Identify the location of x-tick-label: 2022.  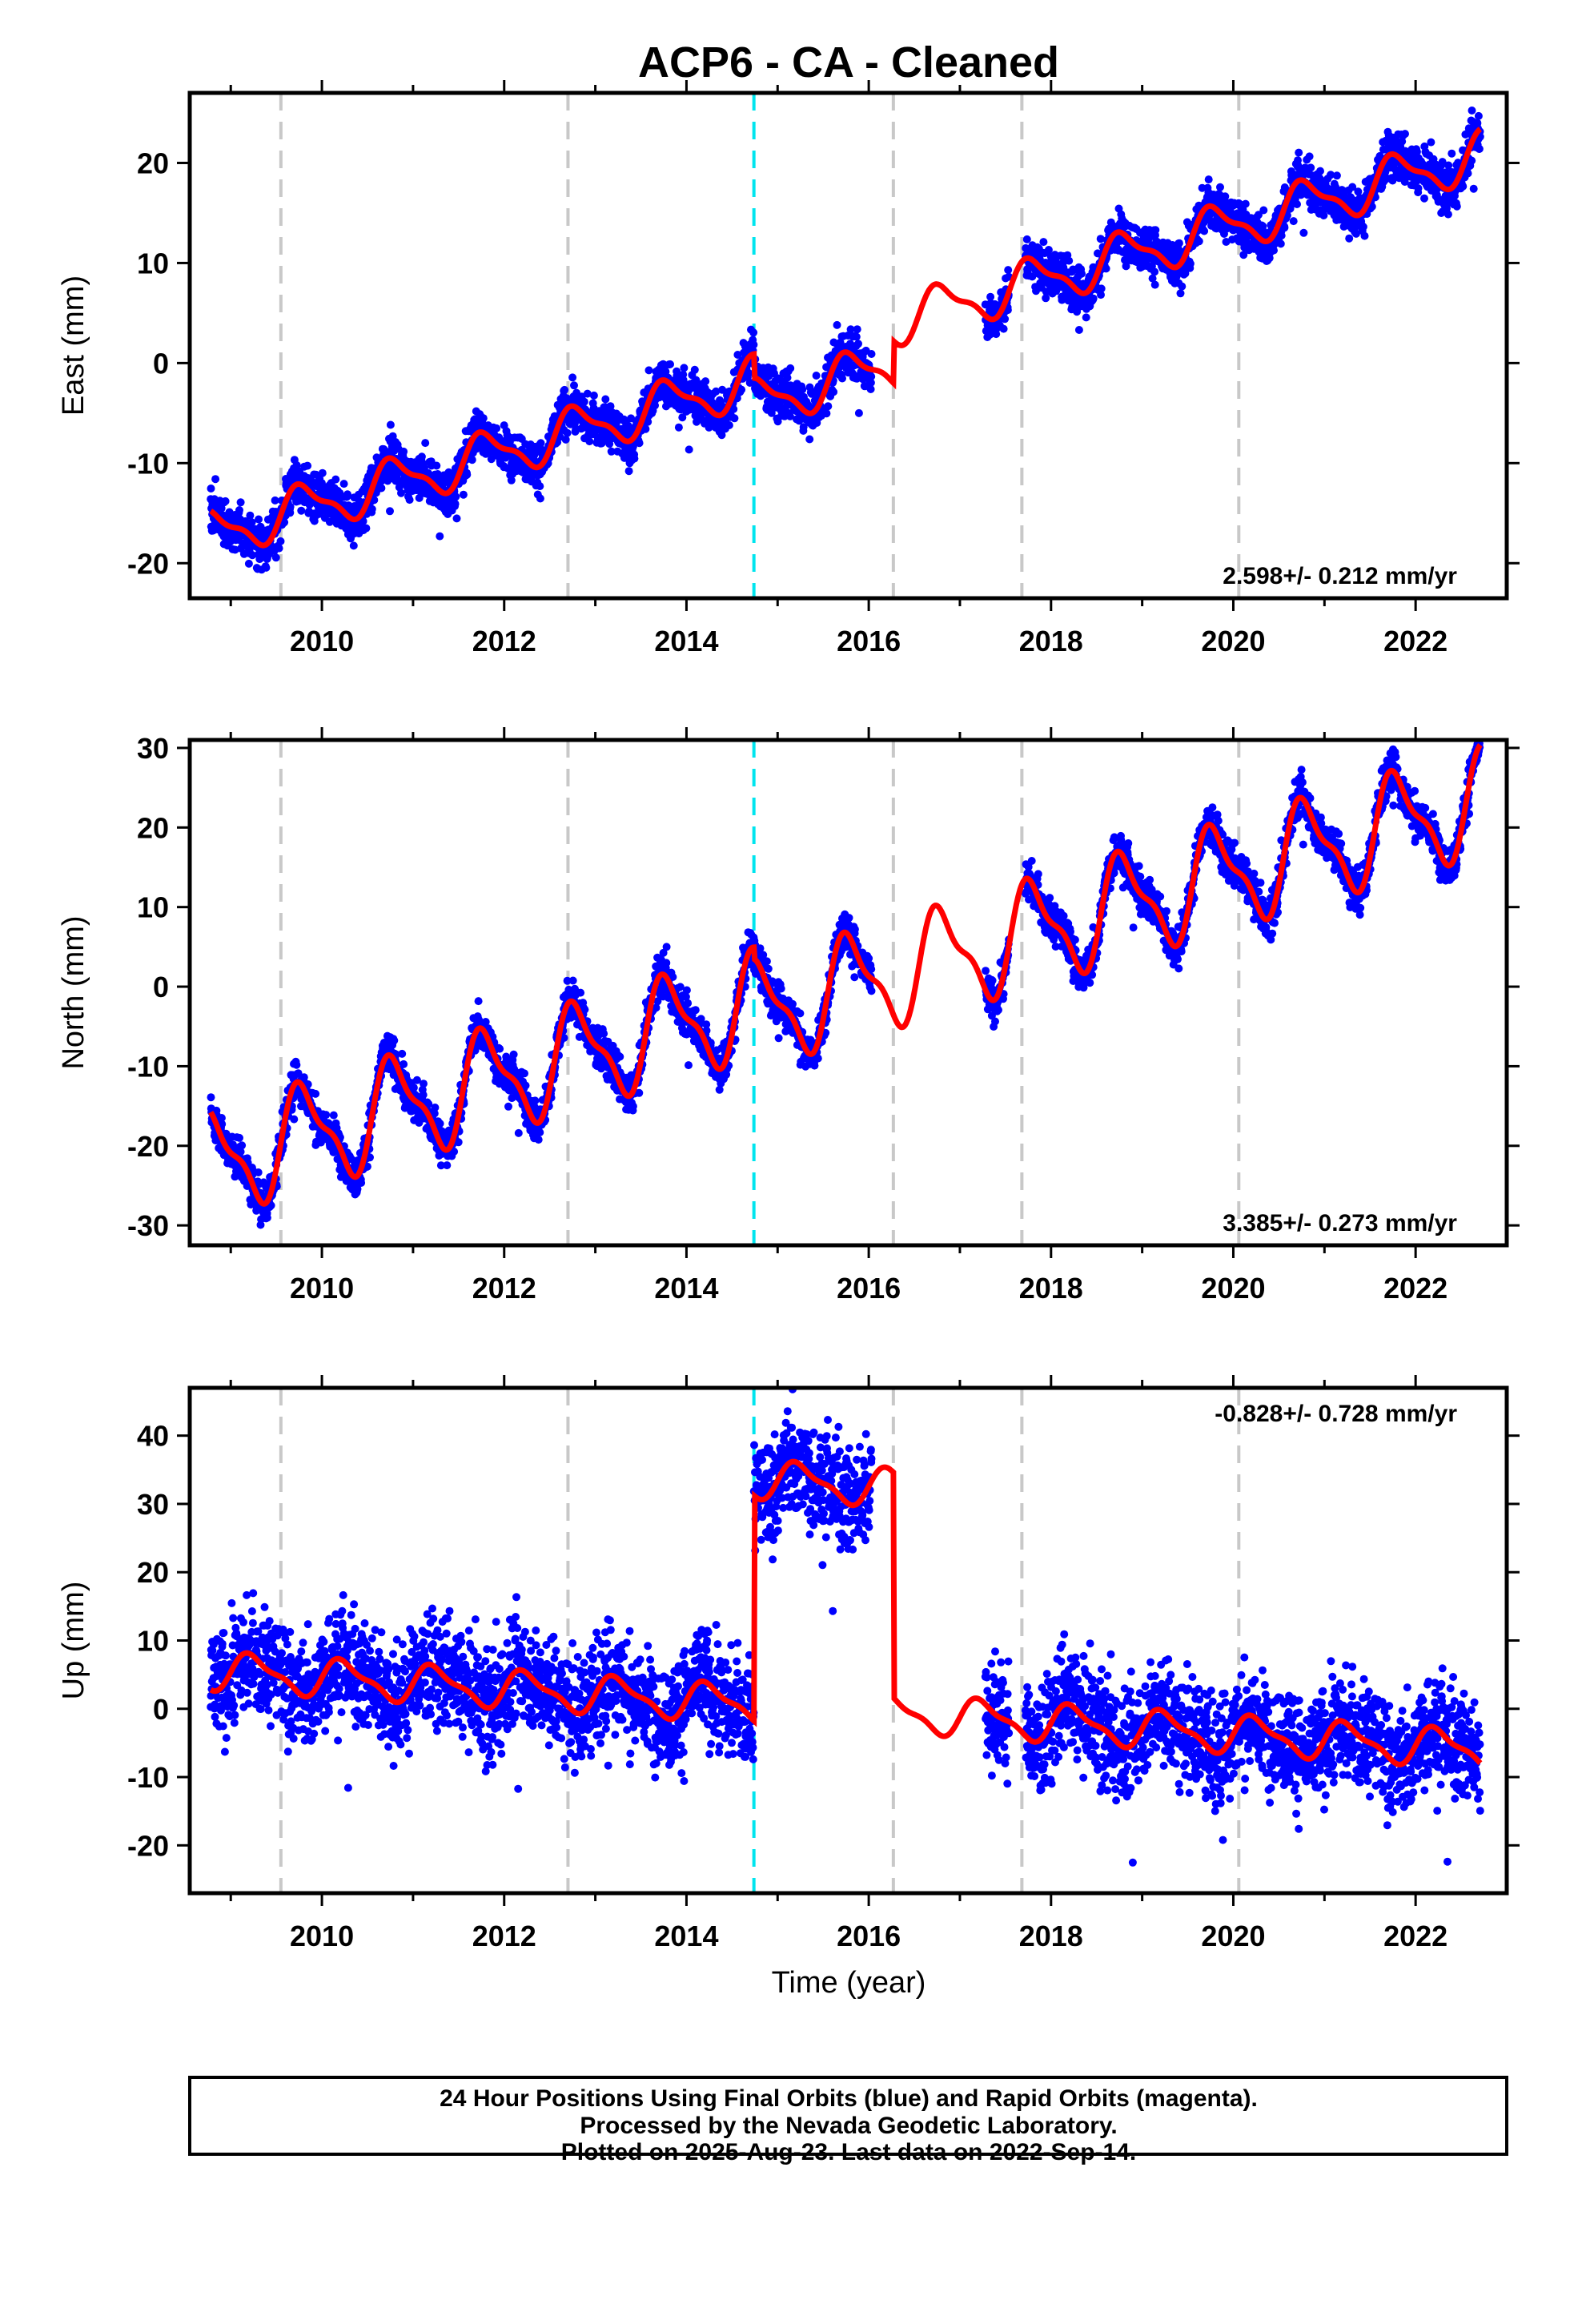
(1415, 641).